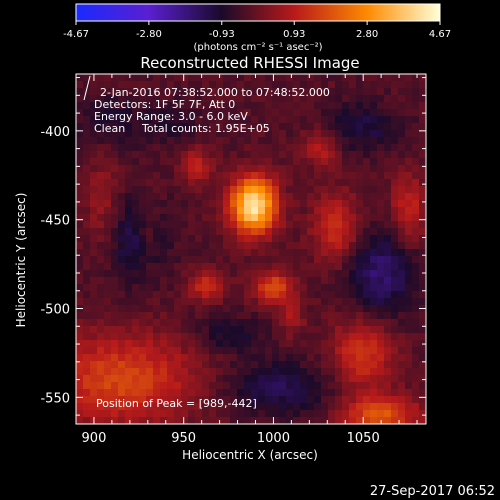 This screenshot has height=500, width=500. I want to click on colorbar-ticks: -4.67 -2.80 -0.93 0.93 2.80 4.67, so click(257, 30).